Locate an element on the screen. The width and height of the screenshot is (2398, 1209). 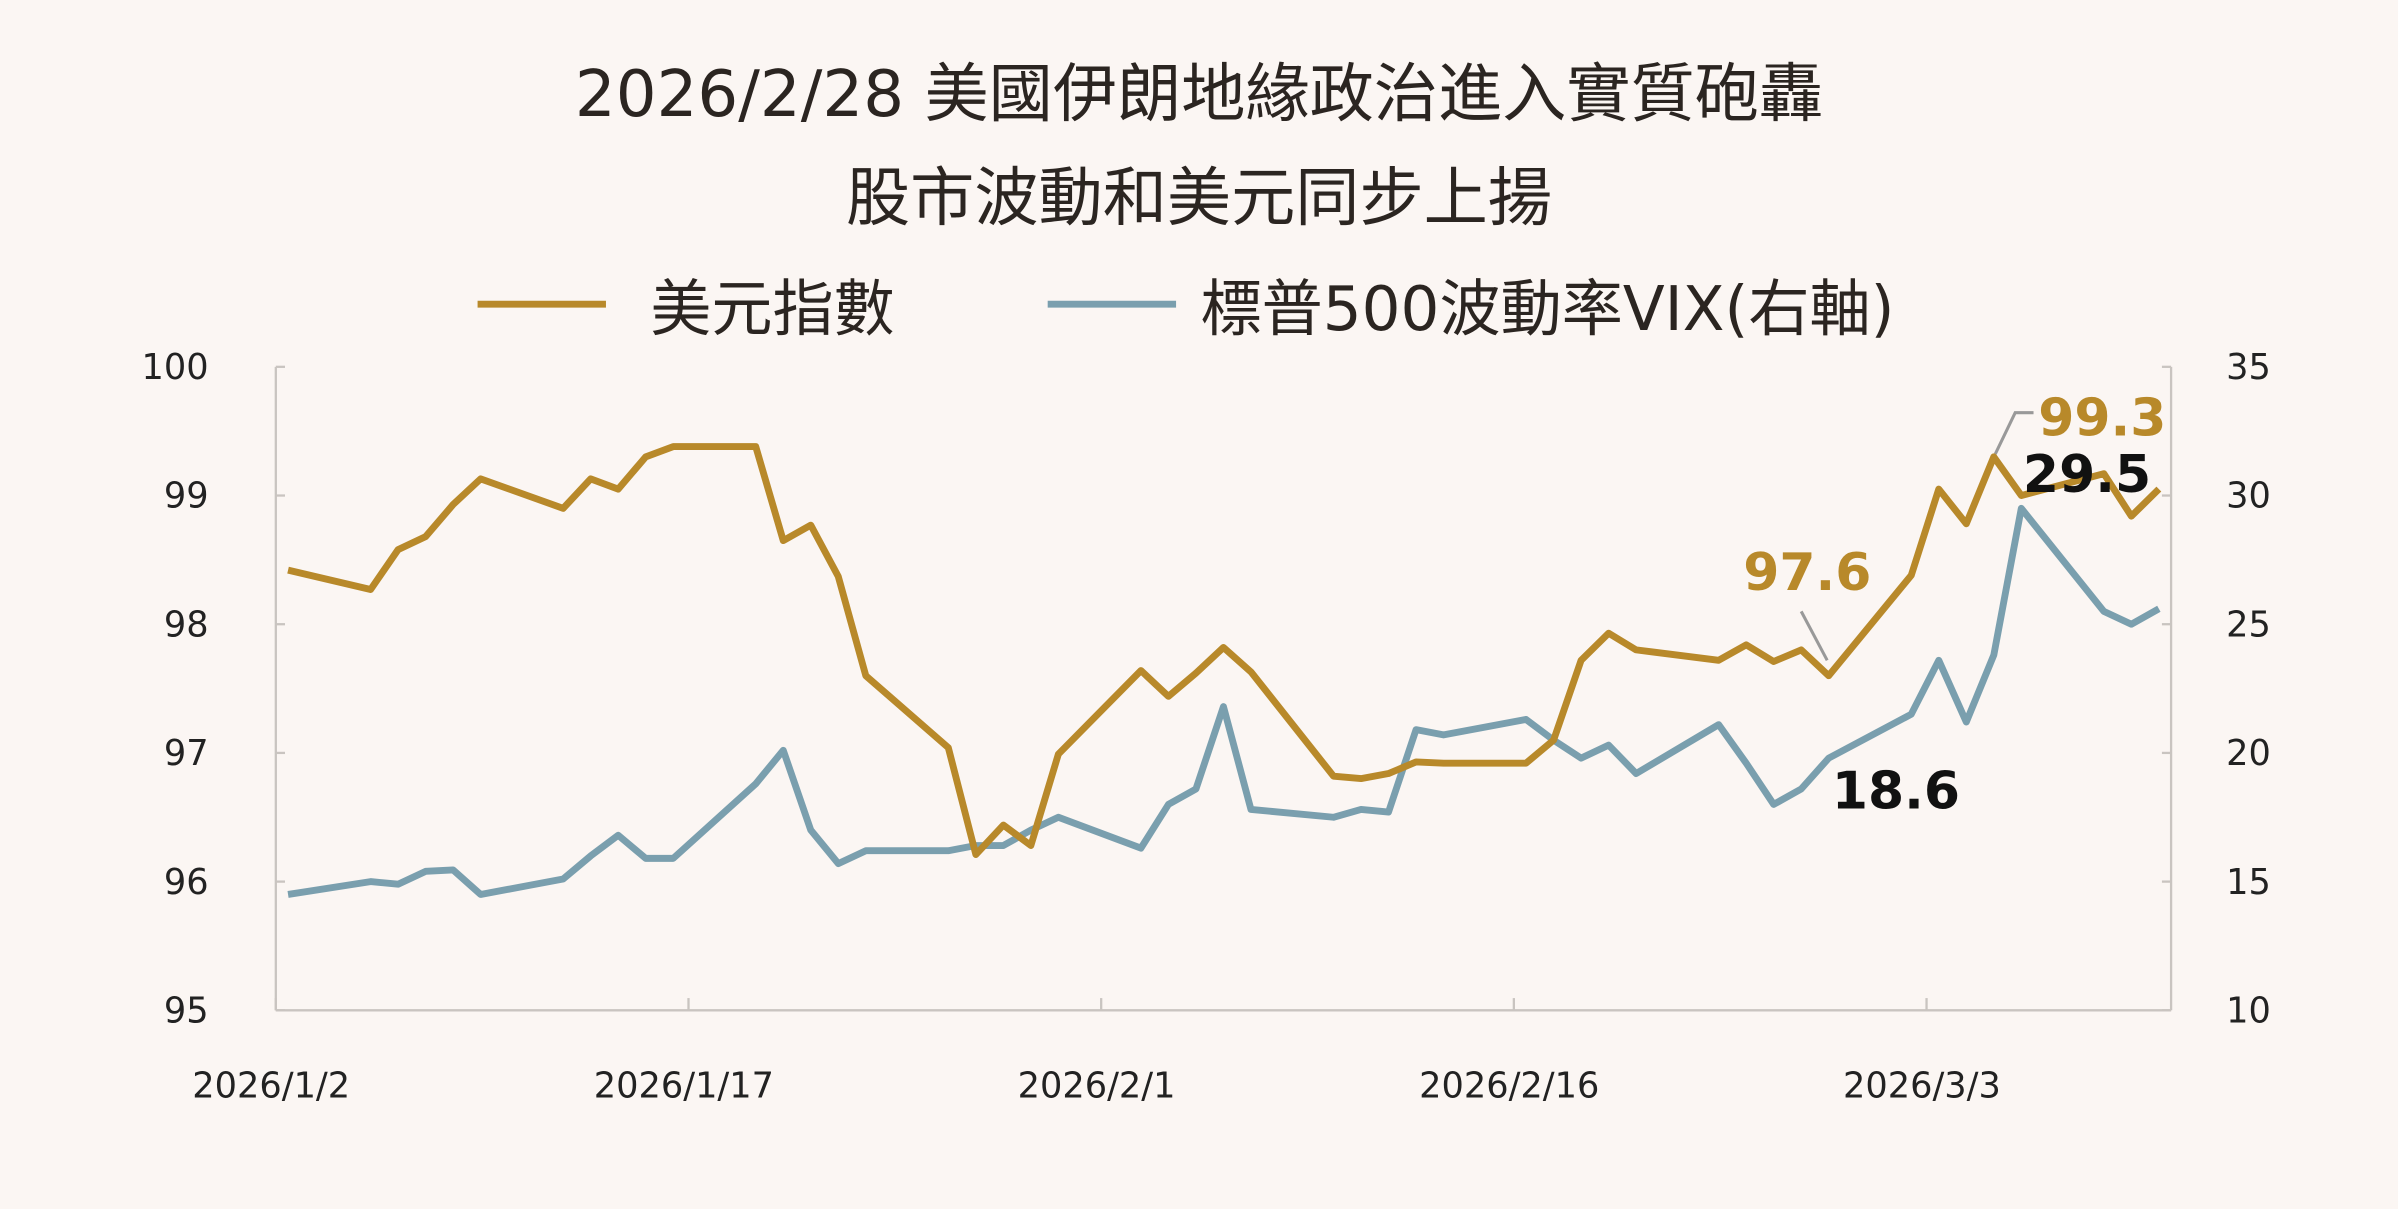
y2-tick-label: 25 is located at coordinates (2248, 624).